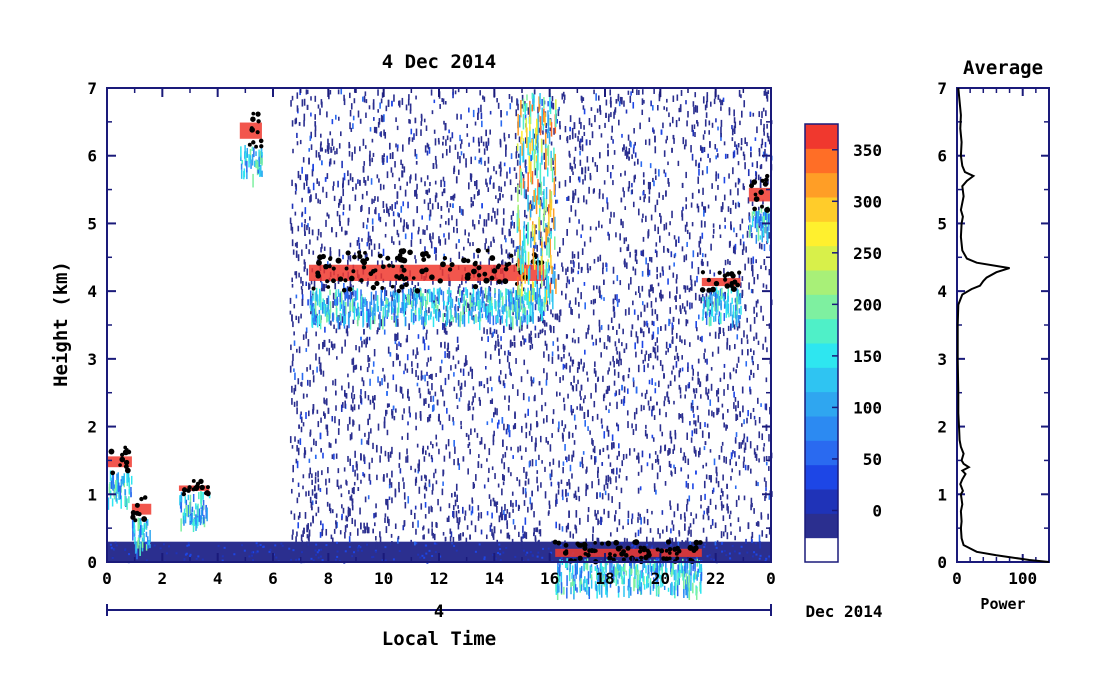 This screenshot has height=699, width=1102. Describe the element at coordinates (92, 562) in the screenshot. I see `y-tick-label: 0` at that location.